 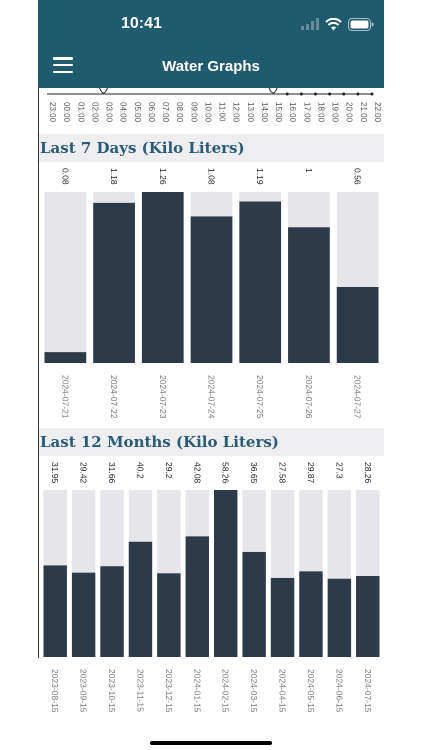 I want to click on category-label: 2024-04-15, so click(x=283, y=691).